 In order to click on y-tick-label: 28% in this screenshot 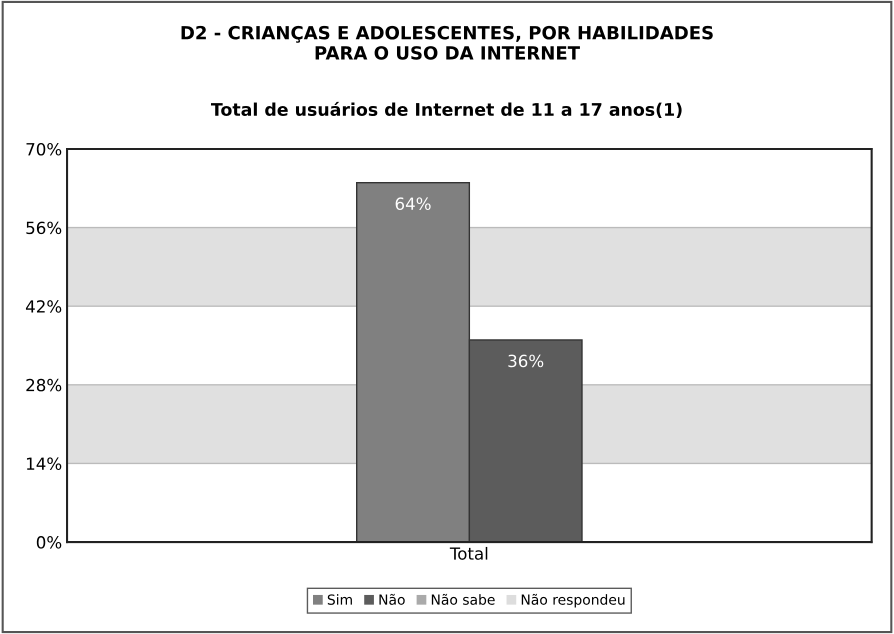, I will do `click(44, 385)`.